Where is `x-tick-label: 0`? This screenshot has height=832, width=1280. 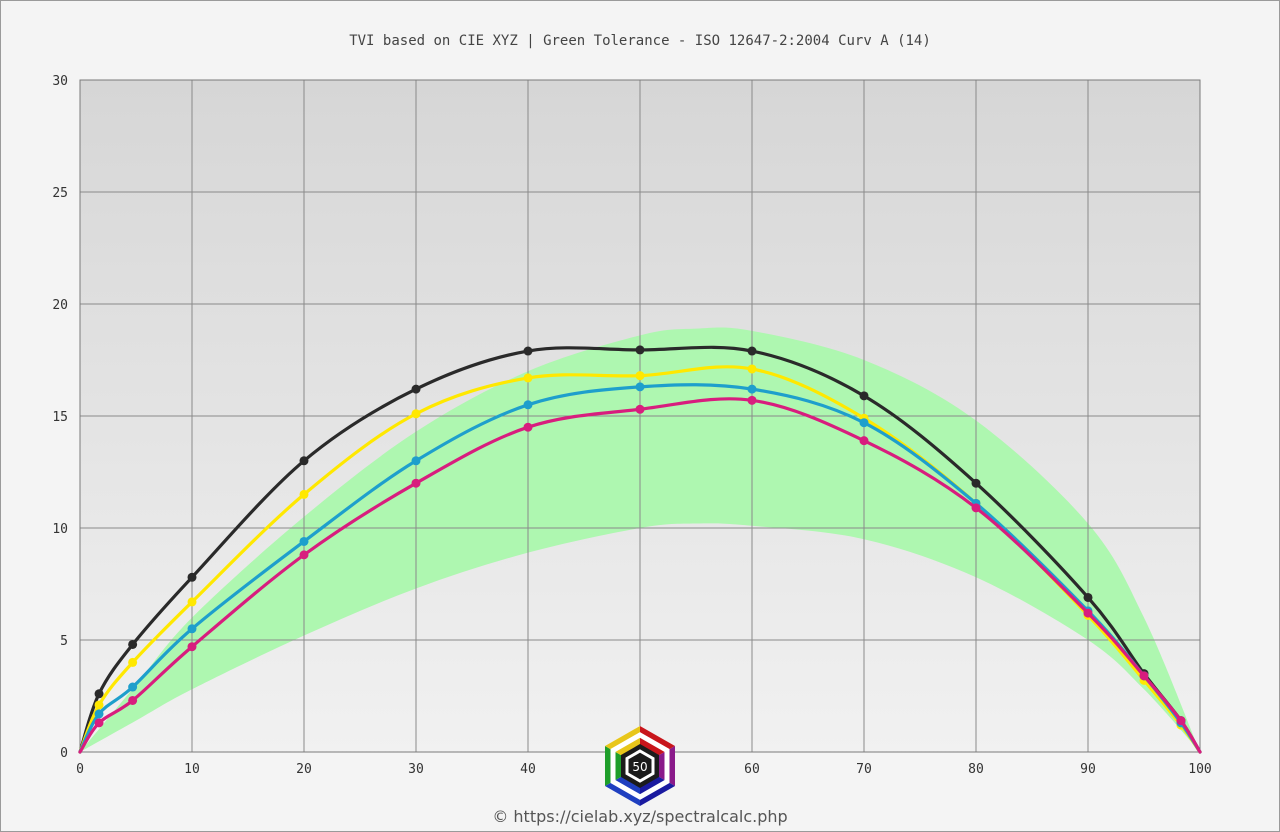
x-tick-label: 0 is located at coordinates (80, 769).